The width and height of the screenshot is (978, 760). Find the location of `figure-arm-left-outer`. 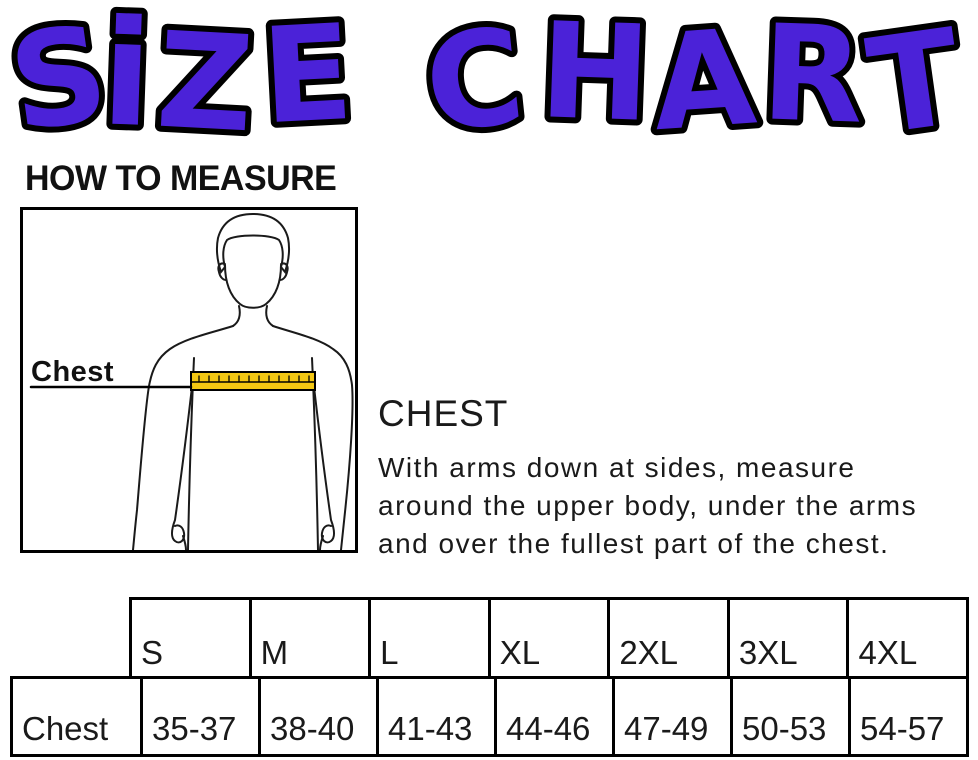

figure-arm-left-outer is located at coordinates (183, 437).